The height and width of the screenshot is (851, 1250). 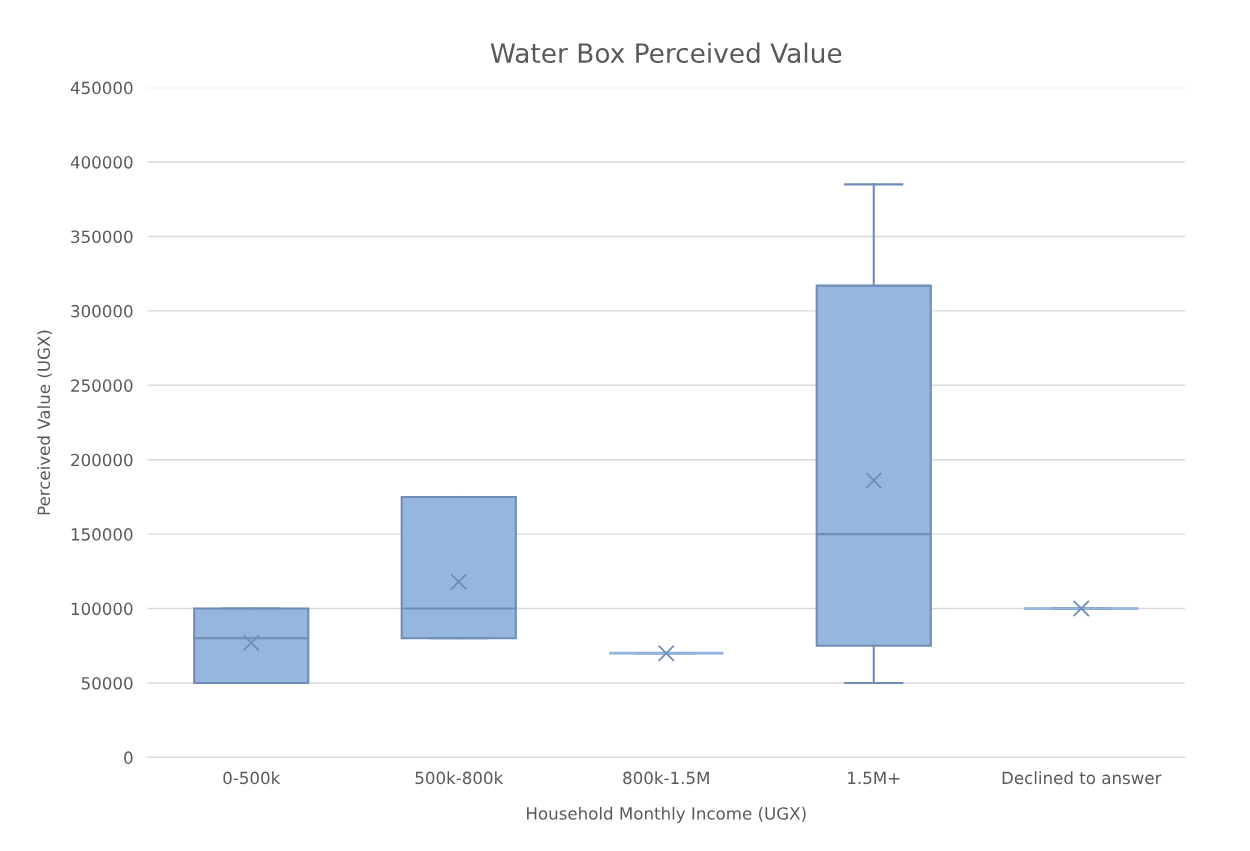 What do you see at coordinates (459, 778) in the screenshot?
I see `x-tick-label: 500k-800k` at bounding box center [459, 778].